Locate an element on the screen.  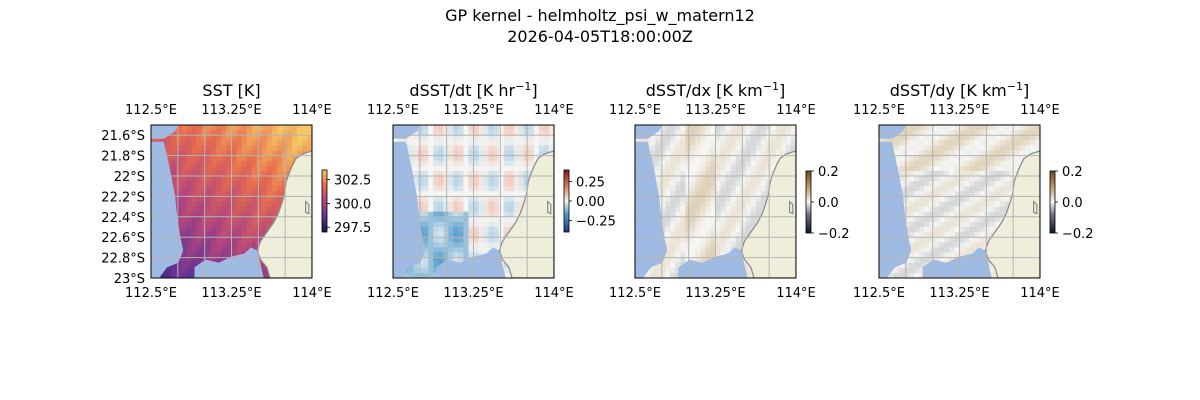
panel-title: dSST/dy [K km−1] is located at coordinates (959, 90).